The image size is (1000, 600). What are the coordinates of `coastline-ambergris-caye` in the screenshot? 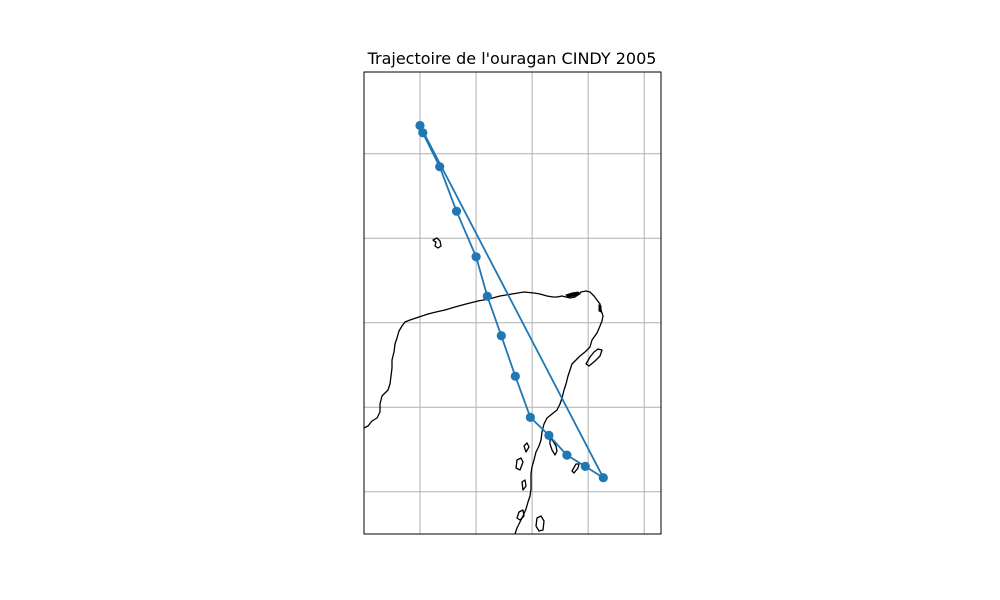 It's located at (553, 446).